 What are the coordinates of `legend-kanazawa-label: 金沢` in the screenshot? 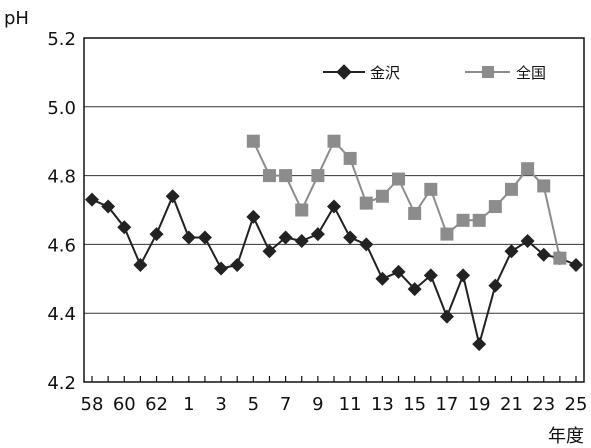 It's located at (385, 73).